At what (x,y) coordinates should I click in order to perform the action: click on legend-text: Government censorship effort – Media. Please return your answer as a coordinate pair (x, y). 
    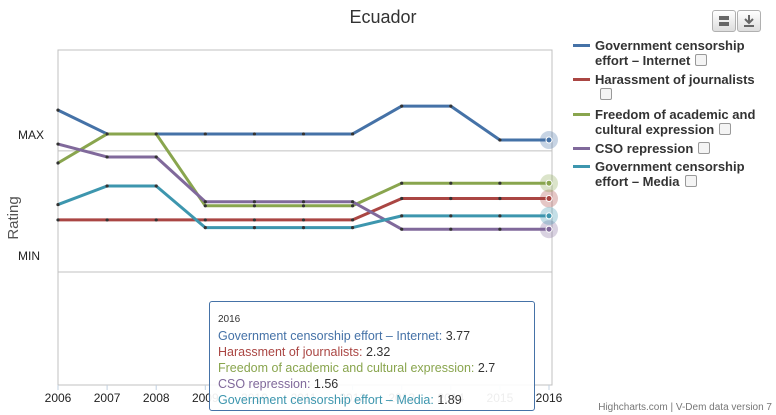
    Looking at the image, I should click on (677, 174).